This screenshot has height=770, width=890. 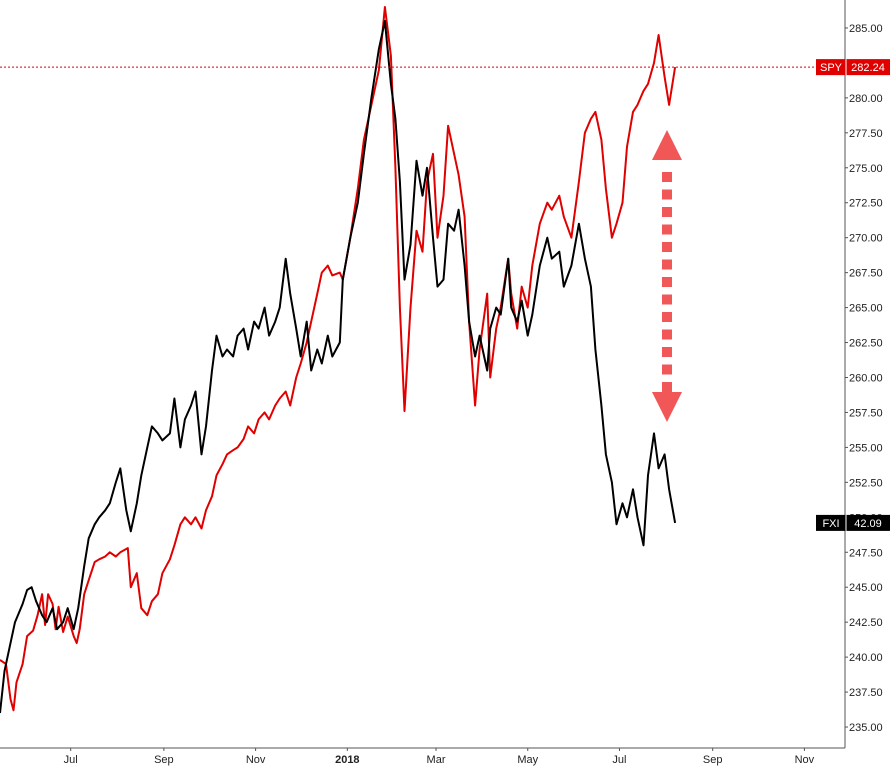 I want to click on price-tag-spy: SPY 282.24, so click(x=853, y=67).